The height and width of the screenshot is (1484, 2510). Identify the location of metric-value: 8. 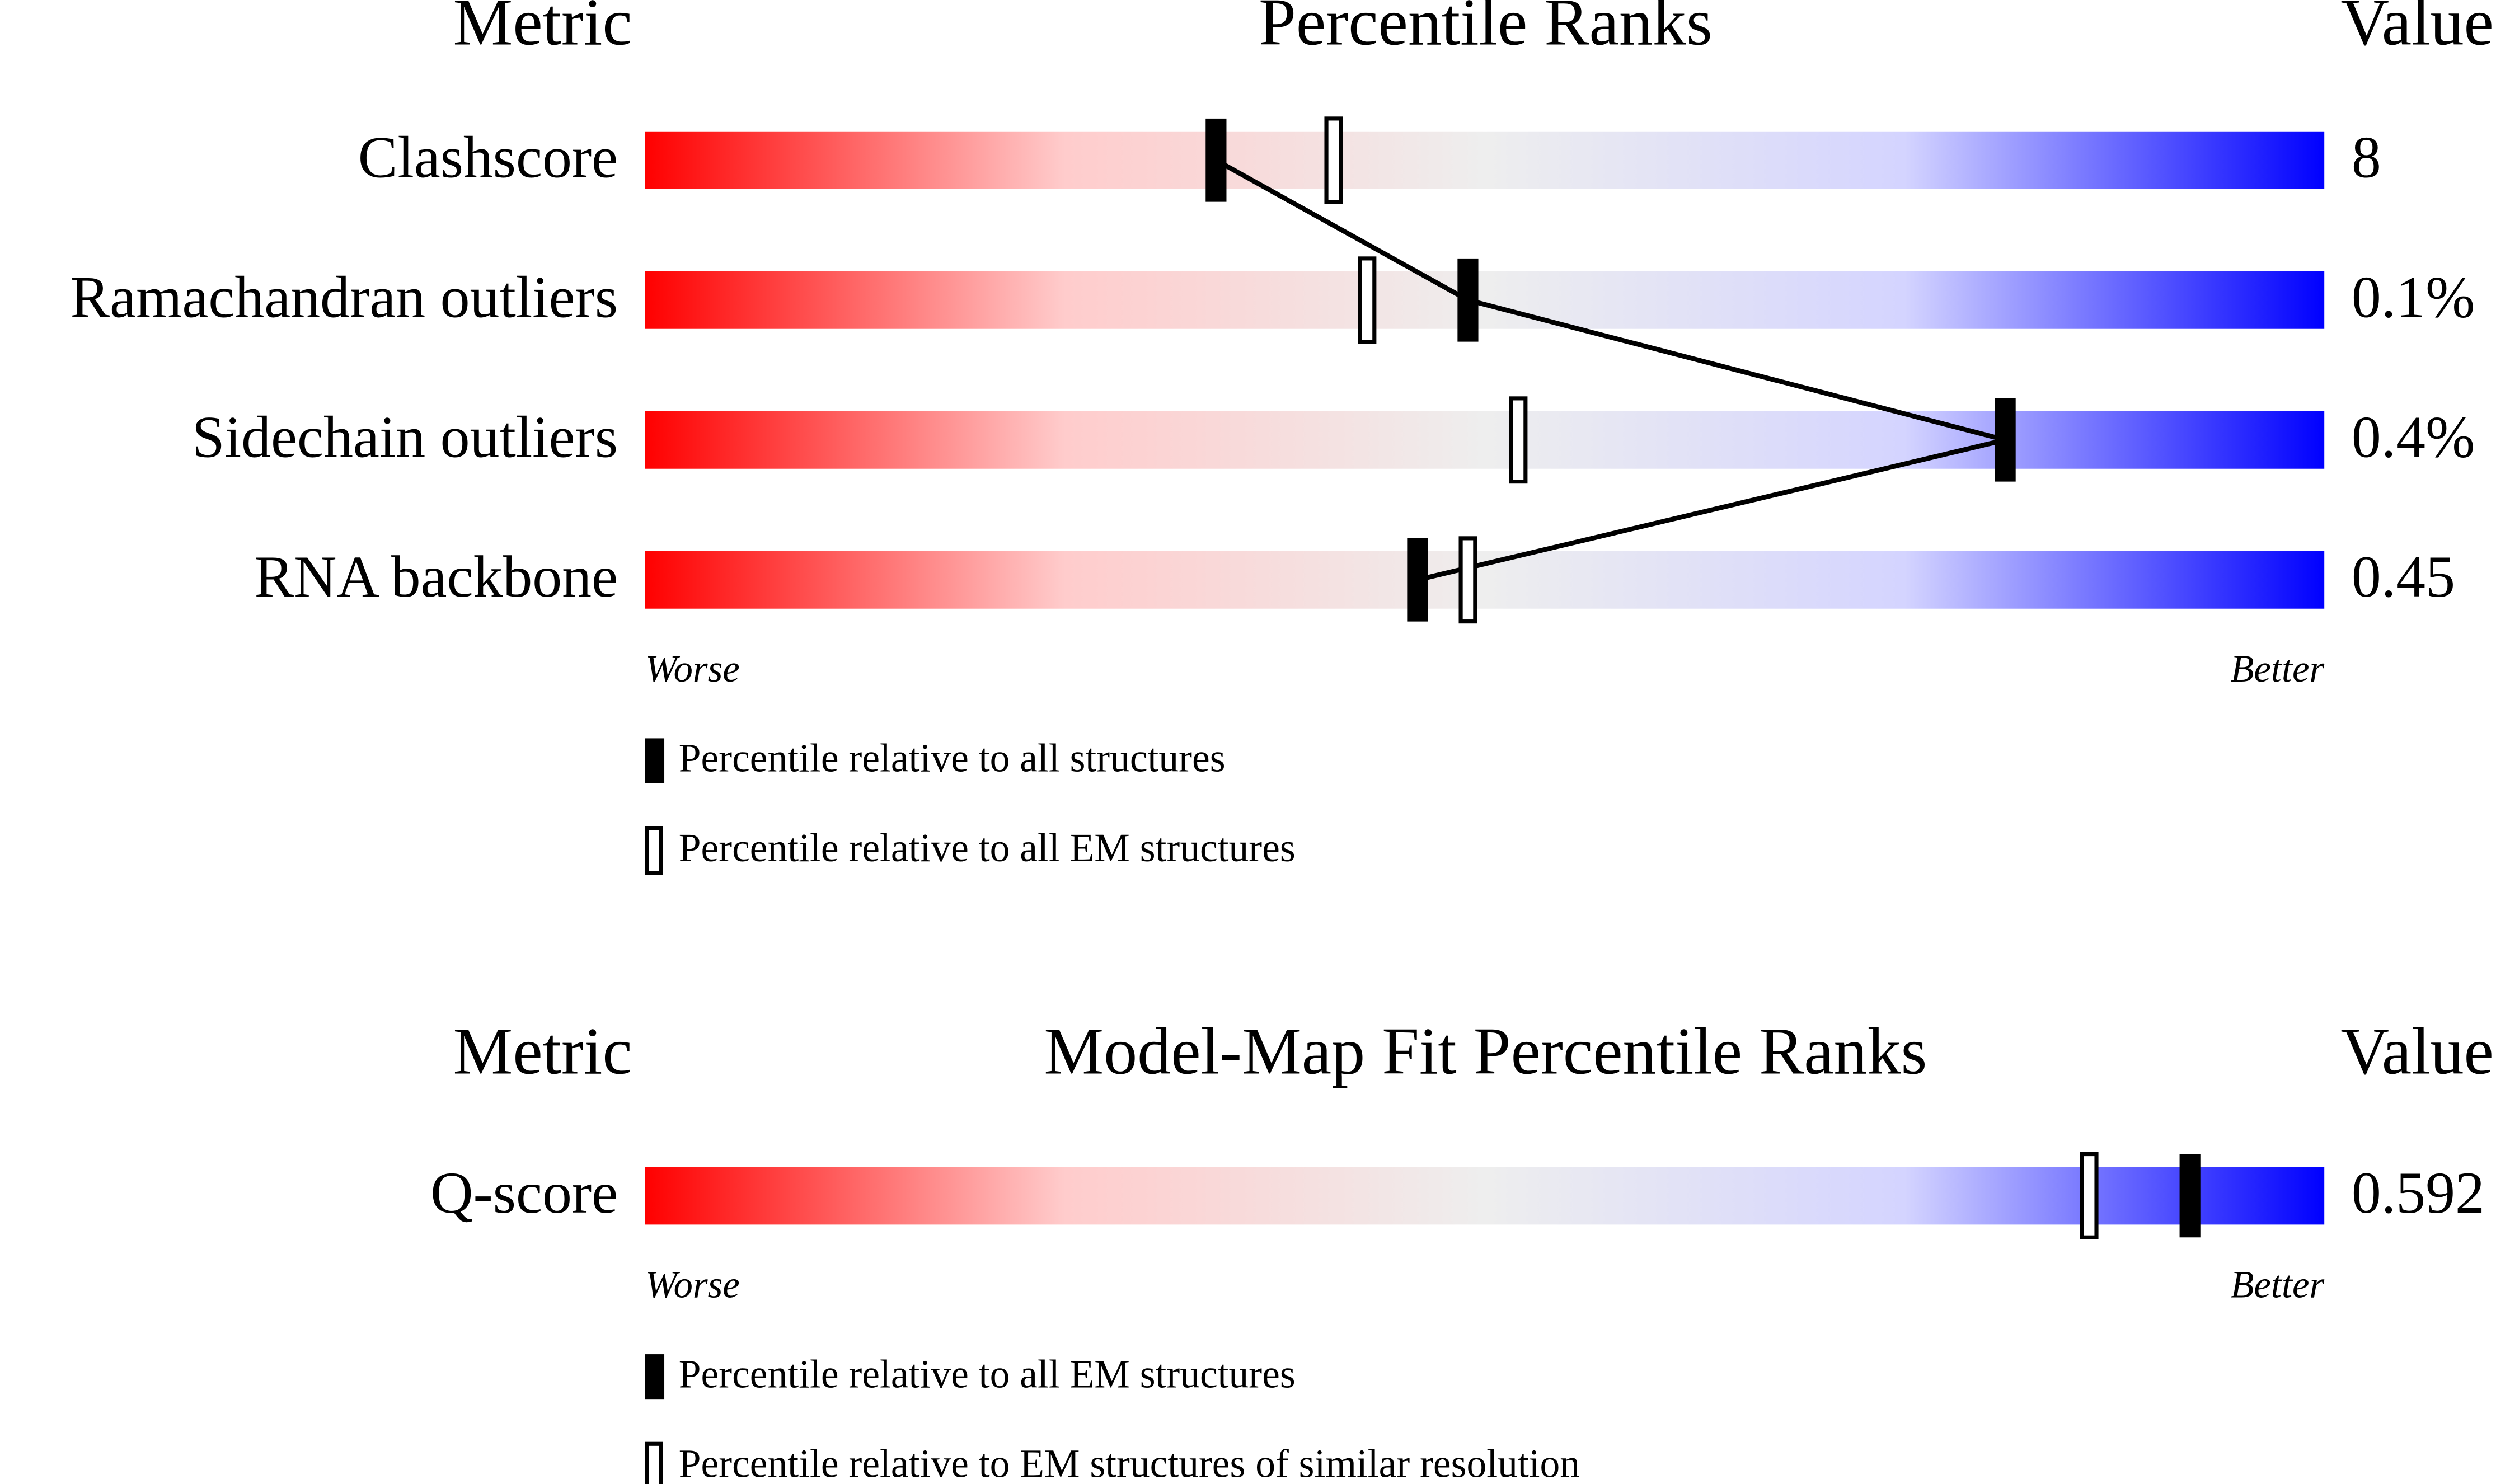
(2366, 157).